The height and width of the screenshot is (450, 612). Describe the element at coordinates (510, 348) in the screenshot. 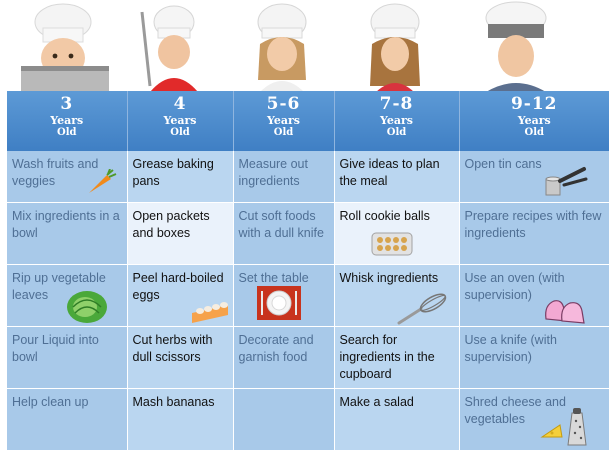

I see `task-text: Use a knife (with supervision)` at that location.